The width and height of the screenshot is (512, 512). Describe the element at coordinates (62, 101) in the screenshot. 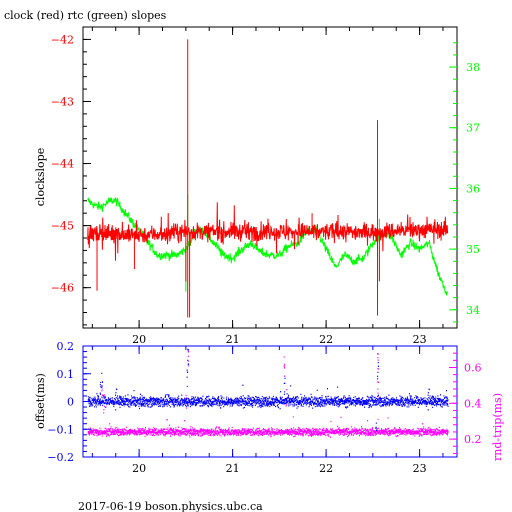

I see `clockslope-tick-label: −43` at that location.